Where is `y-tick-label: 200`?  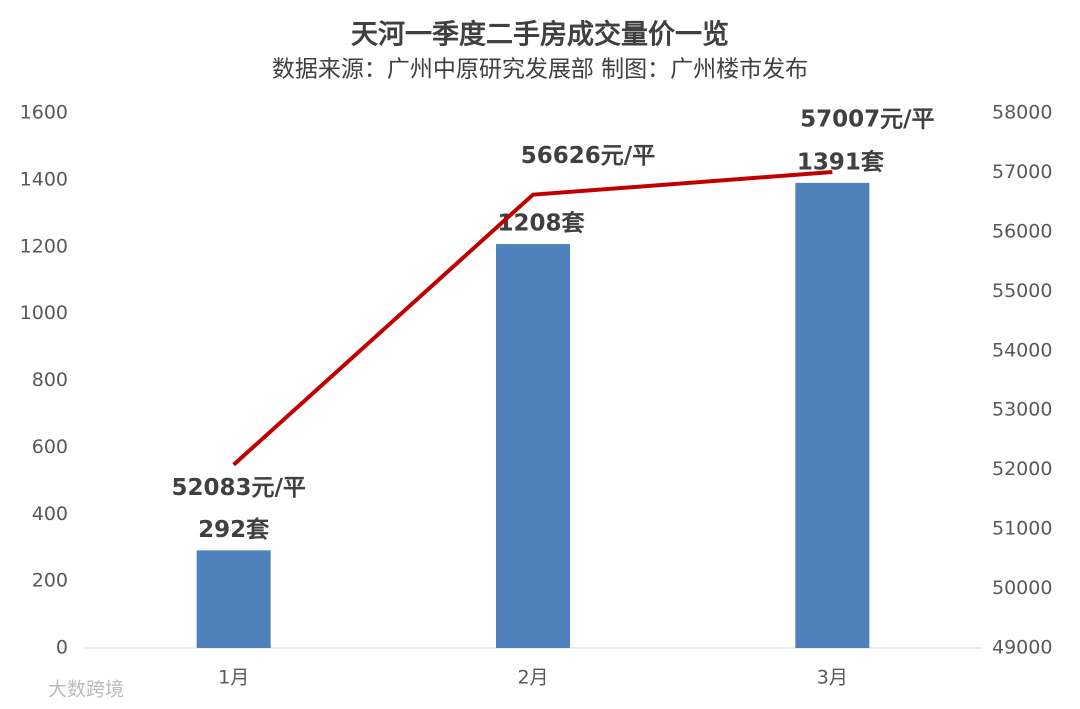
y-tick-label: 200 is located at coordinates (50, 581).